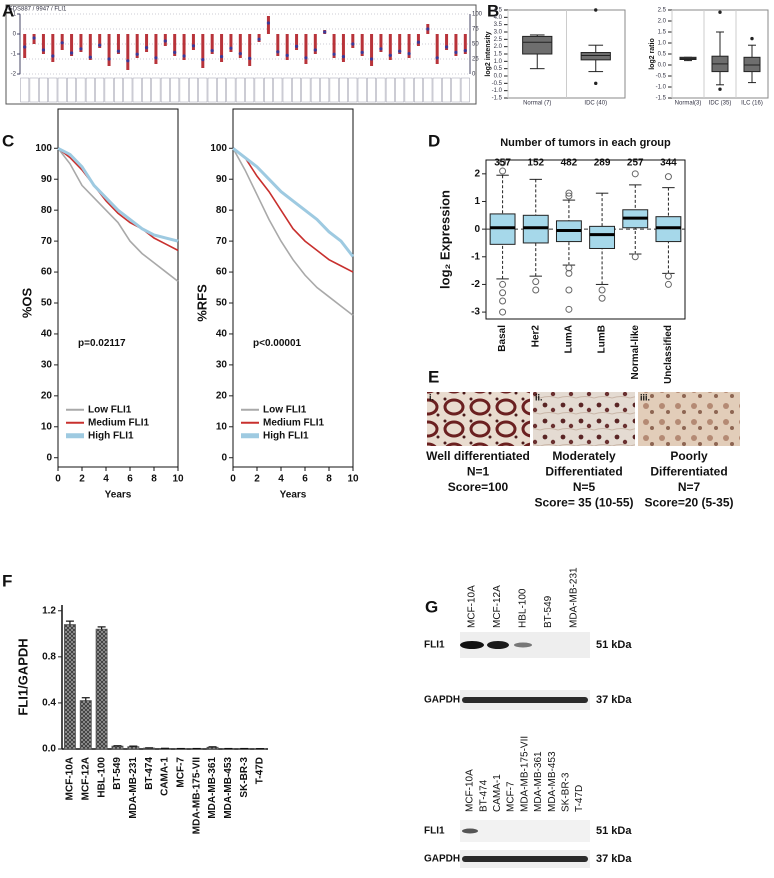 The width and height of the screenshot is (774, 878). I want to click on group-count: 357, so click(502, 163).